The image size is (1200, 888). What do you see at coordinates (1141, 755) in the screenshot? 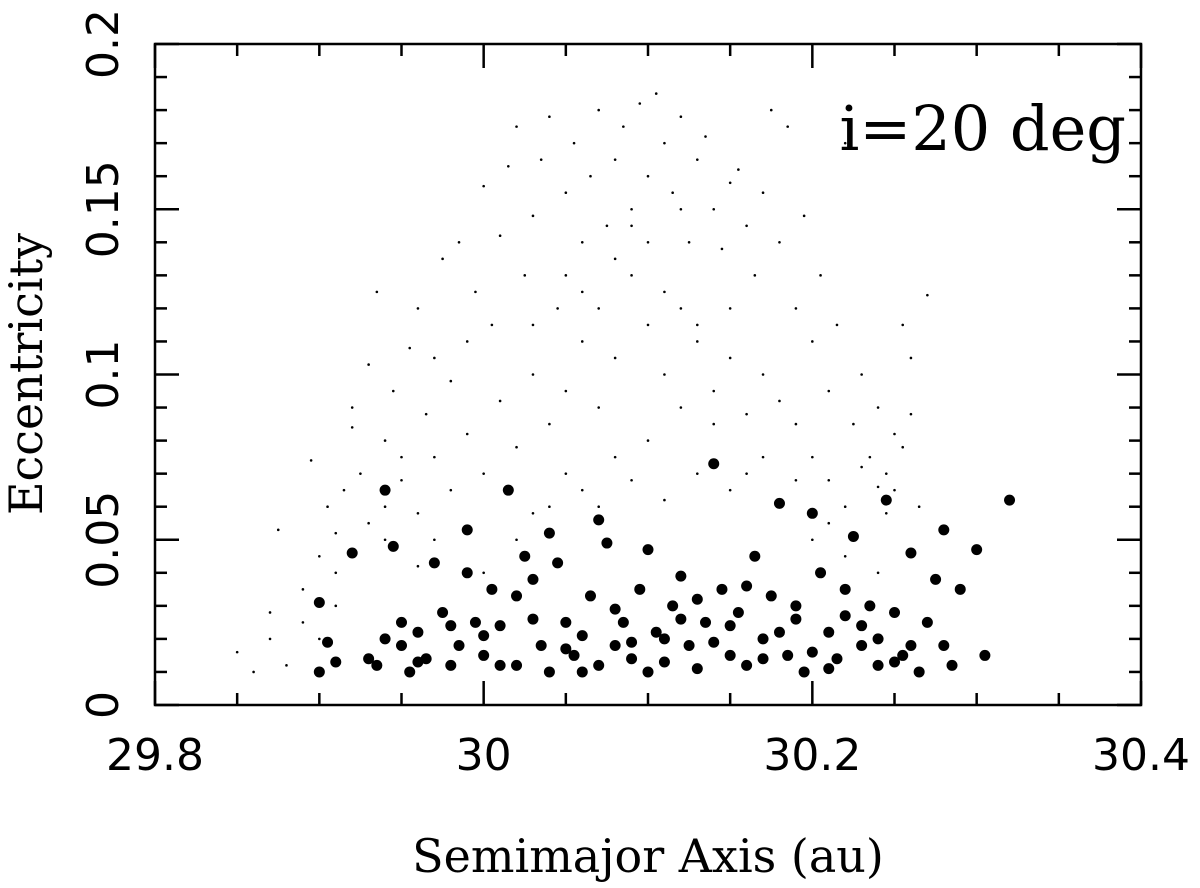
I see `x-tick-label: 30.4` at bounding box center [1141, 755].